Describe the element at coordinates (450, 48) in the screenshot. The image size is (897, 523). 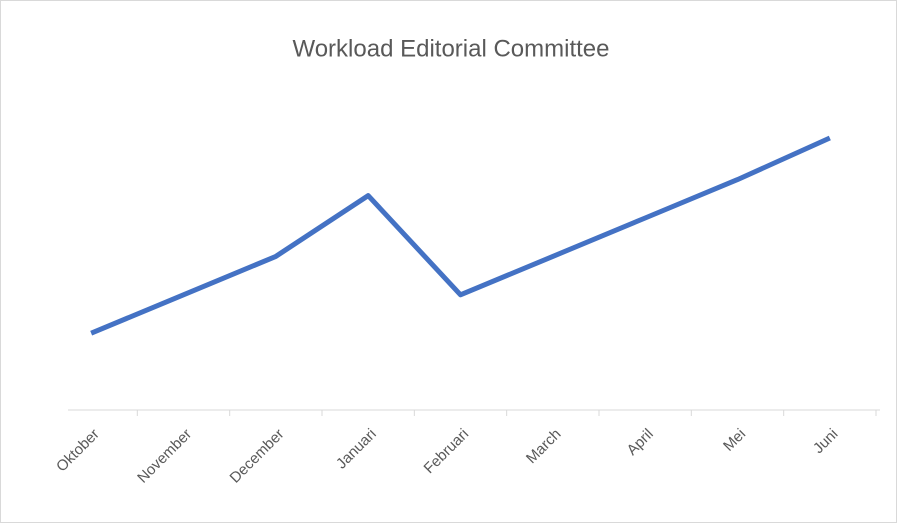
I see `chart-title: Workload Editorial Committee` at that location.